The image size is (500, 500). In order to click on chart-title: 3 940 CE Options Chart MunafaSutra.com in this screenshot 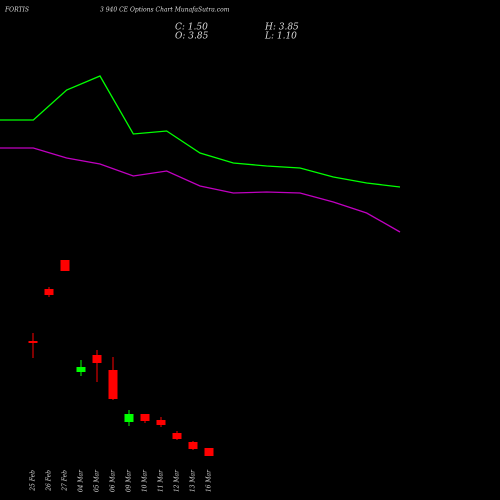, I will do `click(165, 10)`.